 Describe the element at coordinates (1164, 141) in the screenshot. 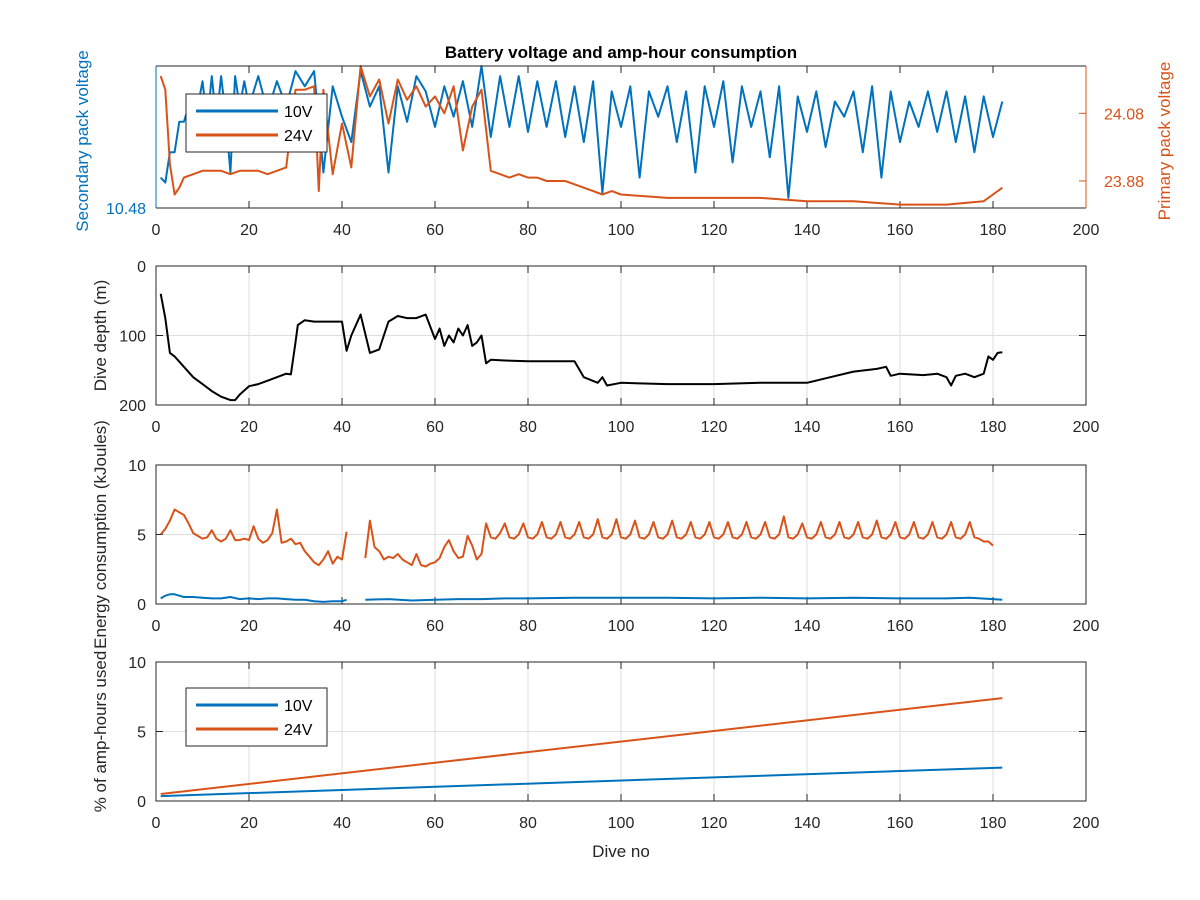

I see `y-axis-label-right: Primary pack voltage` at that location.